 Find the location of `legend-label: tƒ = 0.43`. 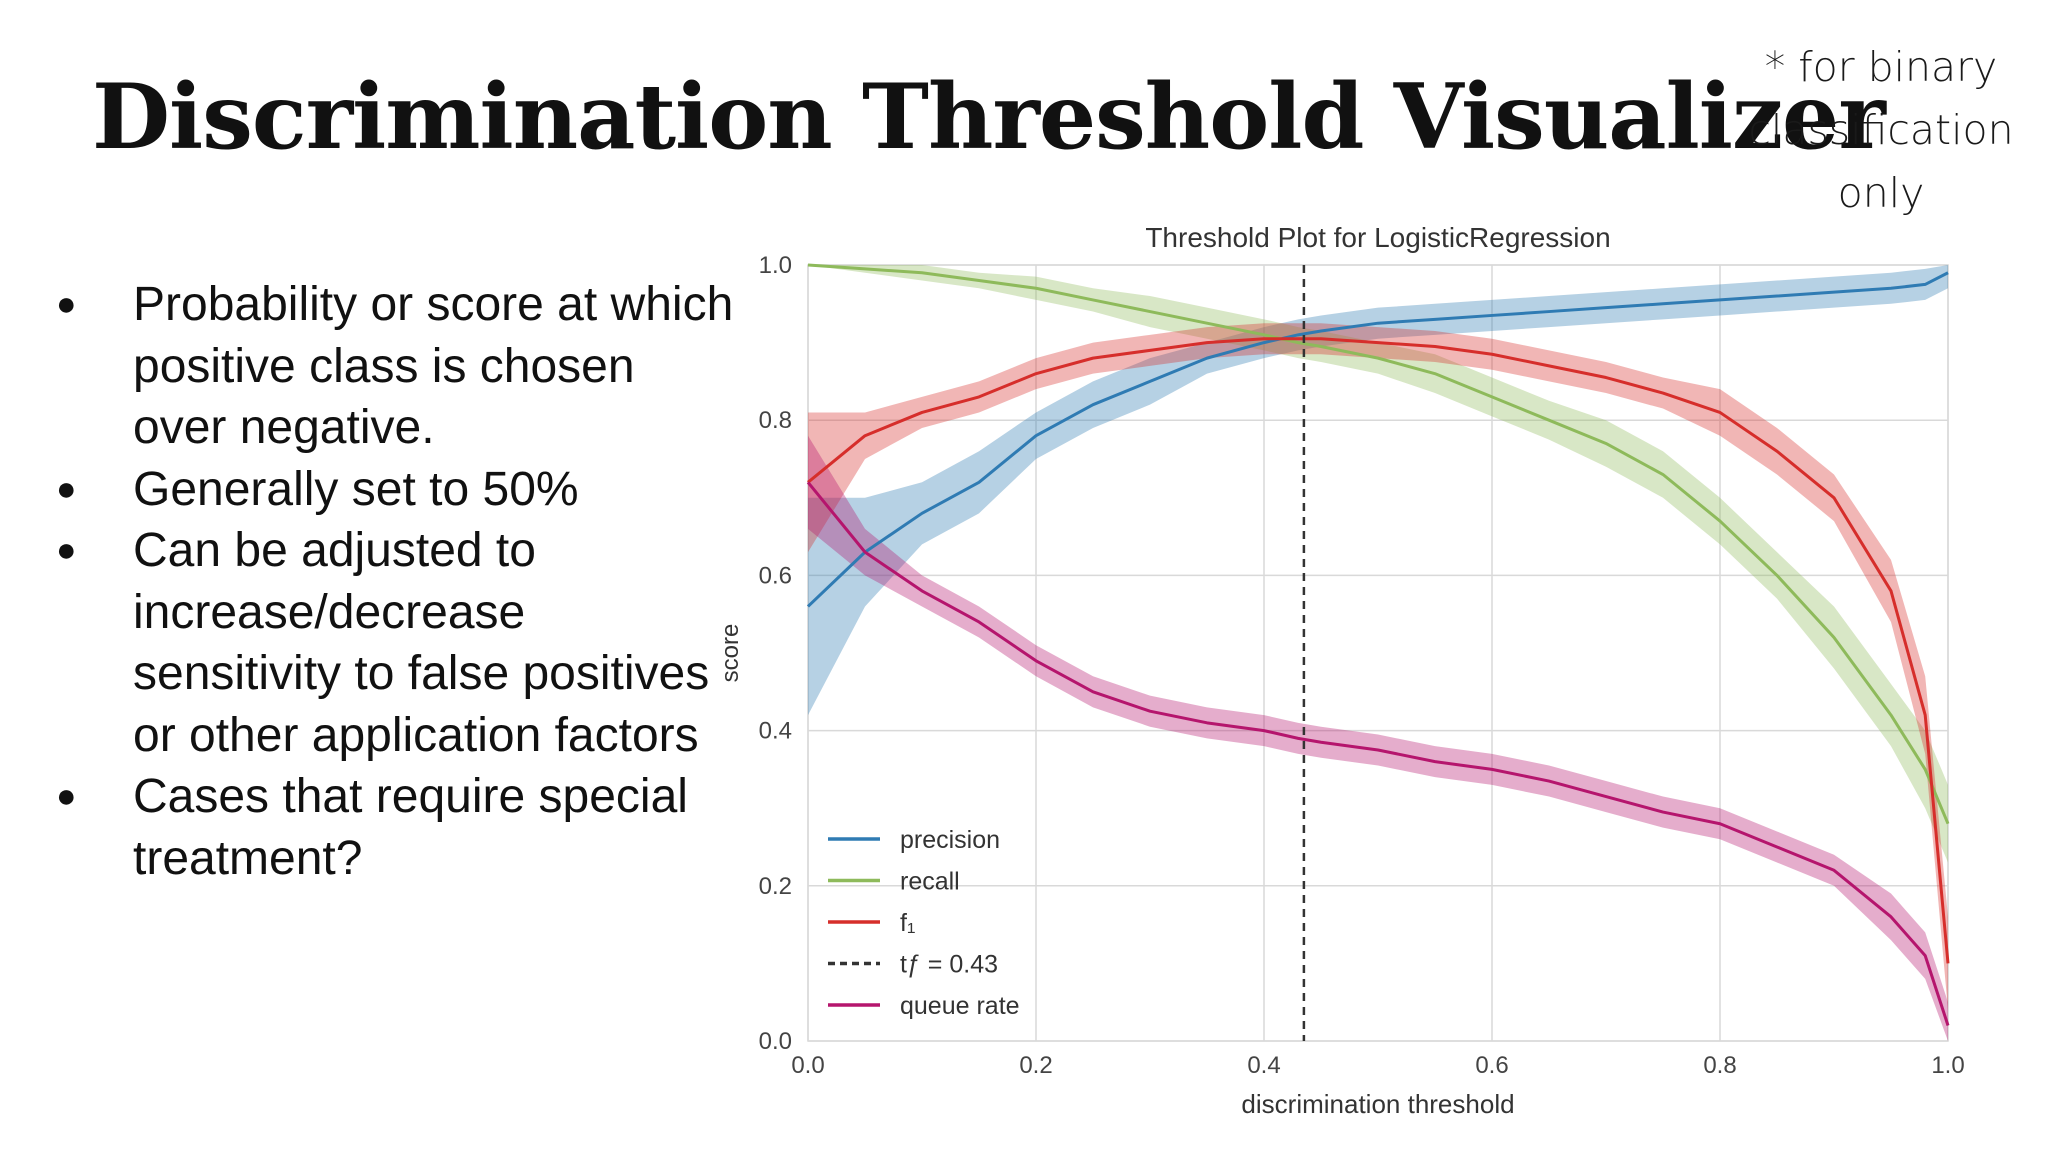

legend-label: tƒ = 0.43 is located at coordinates (949, 965).